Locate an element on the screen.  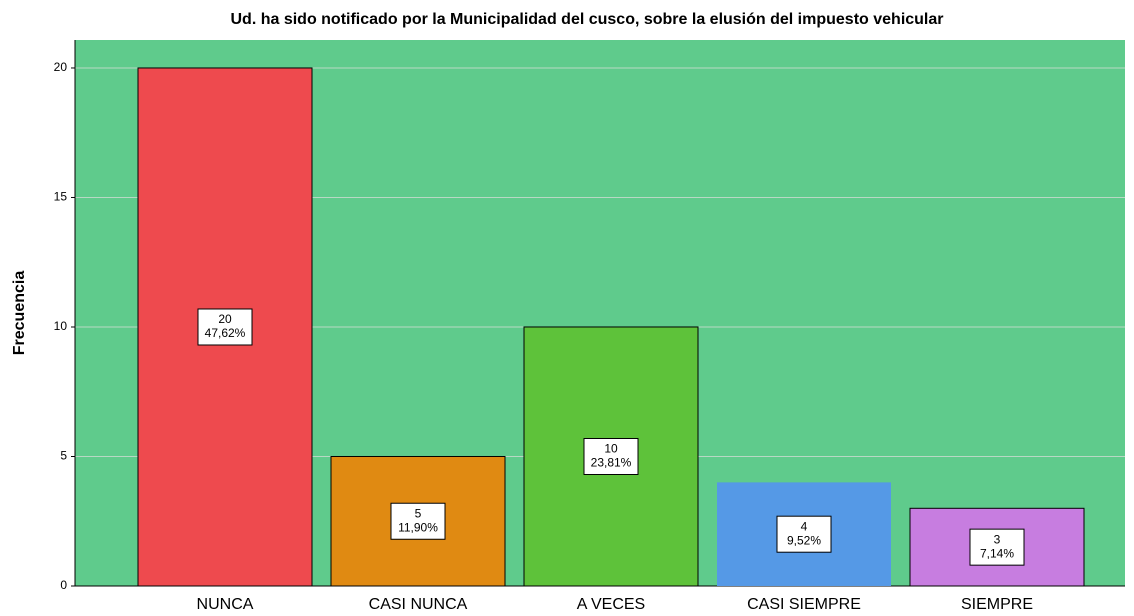
x-tick-label: NUNCA is located at coordinates (225, 604).